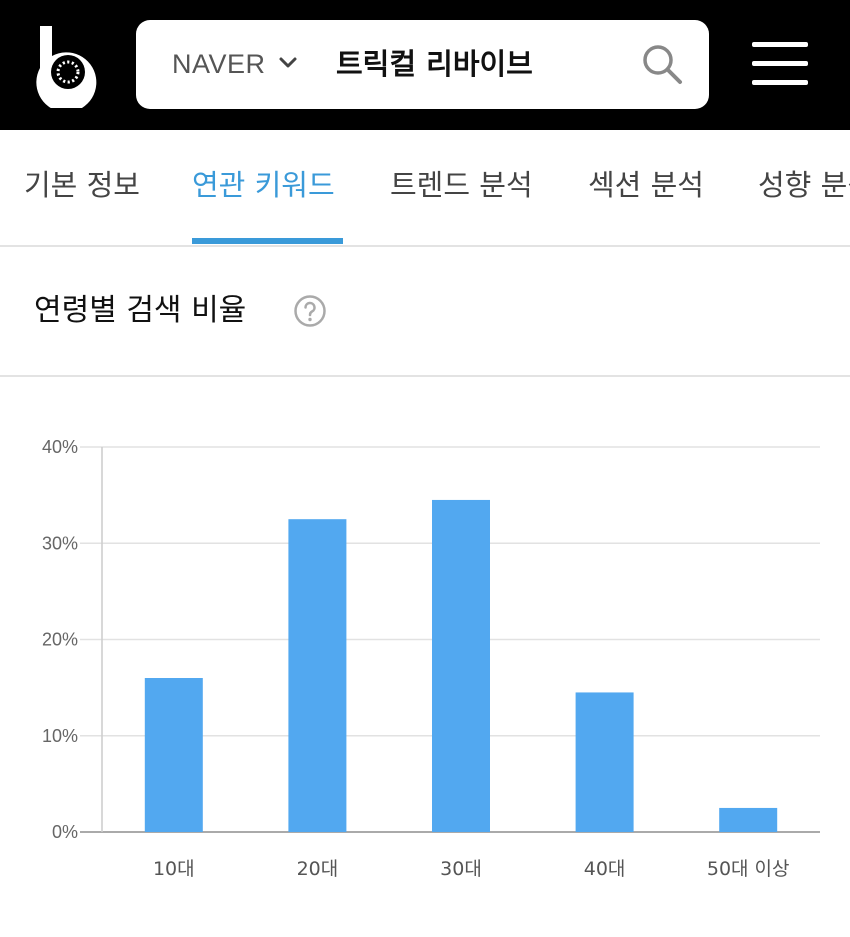  I want to click on search-input: 트릭컬 리바이브, so click(434, 64).